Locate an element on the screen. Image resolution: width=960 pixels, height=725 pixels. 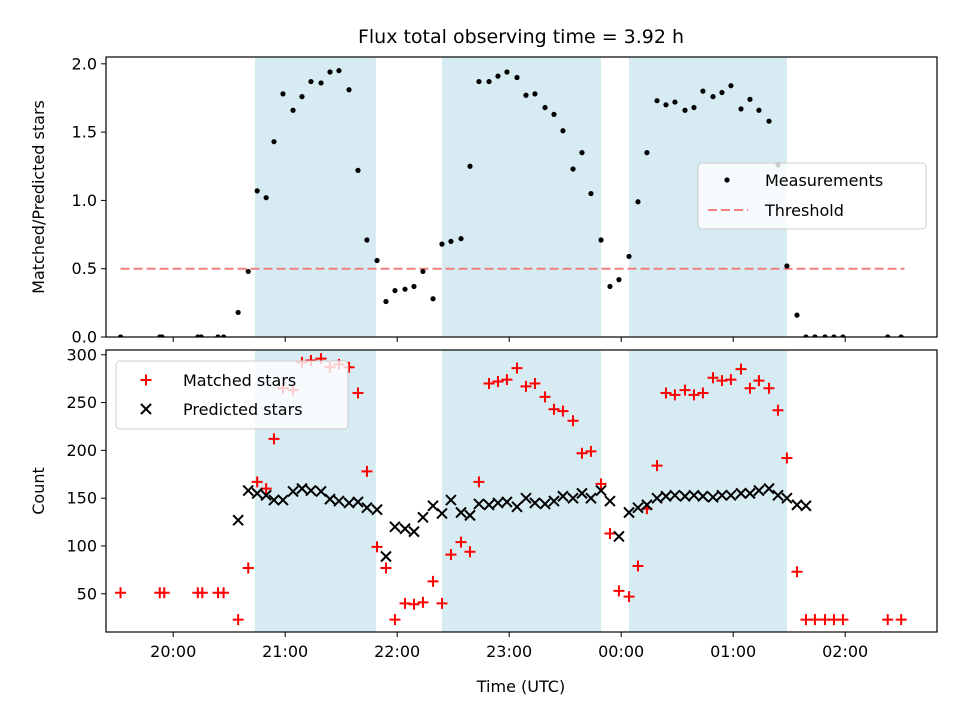
legend-threshold-label: Threshold is located at coordinates (804, 210).